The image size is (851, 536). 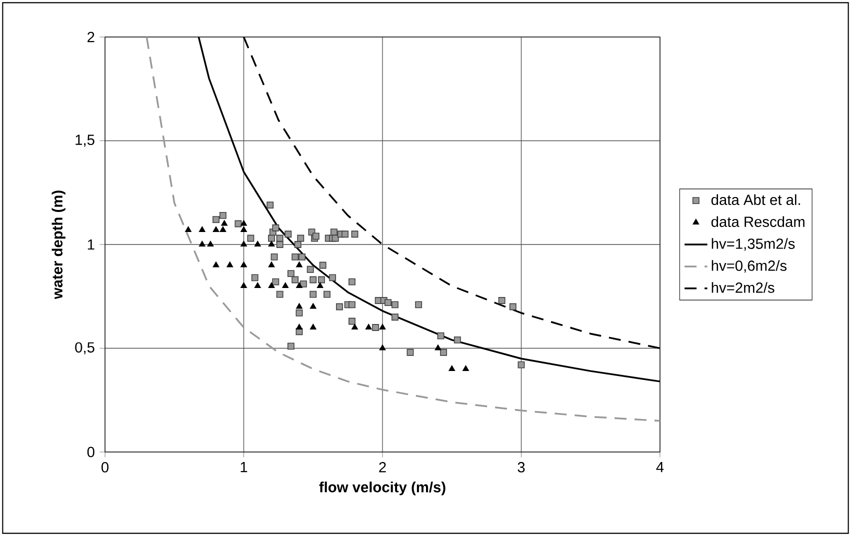 What do you see at coordinates (90, 452) in the screenshot?
I see `y-tick-label: 0` at bounding box center [90, 452].